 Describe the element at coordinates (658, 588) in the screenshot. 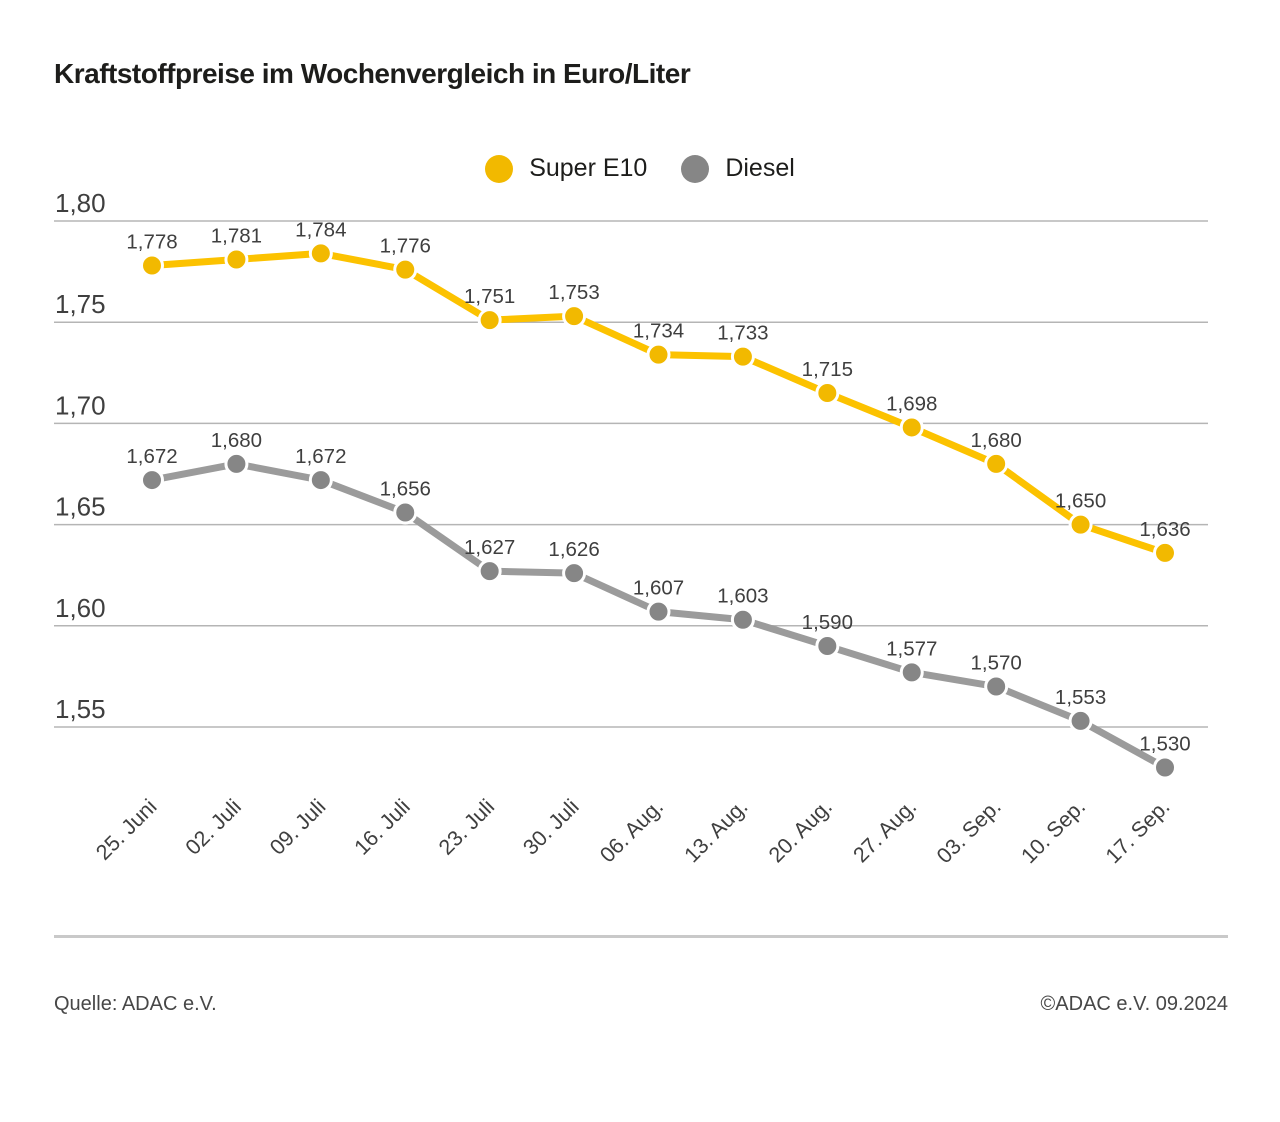

I see `data-label-diesel: 1,607` at that location.